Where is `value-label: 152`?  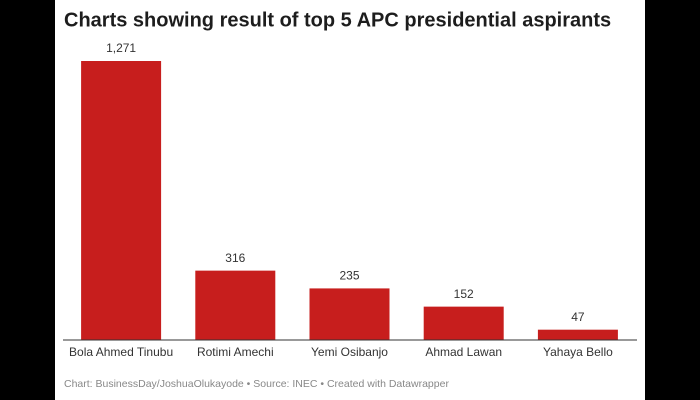 value-label: 152 is located at coordinates (464, 294).